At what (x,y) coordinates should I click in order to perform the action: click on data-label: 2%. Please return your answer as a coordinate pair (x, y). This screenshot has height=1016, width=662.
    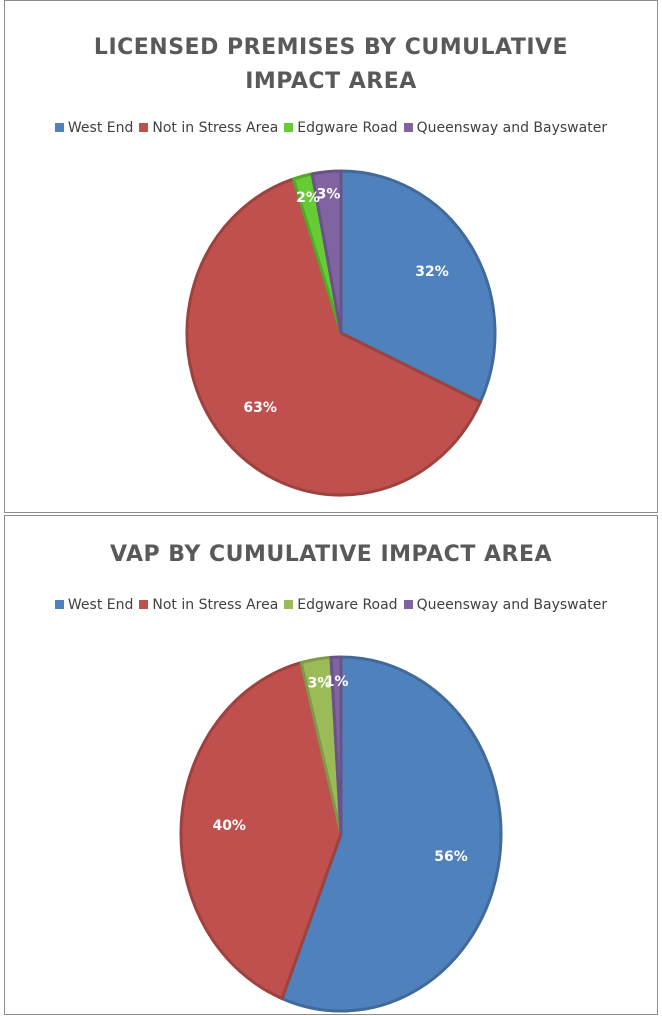
    Looking at the image, I should click on (308, 198).